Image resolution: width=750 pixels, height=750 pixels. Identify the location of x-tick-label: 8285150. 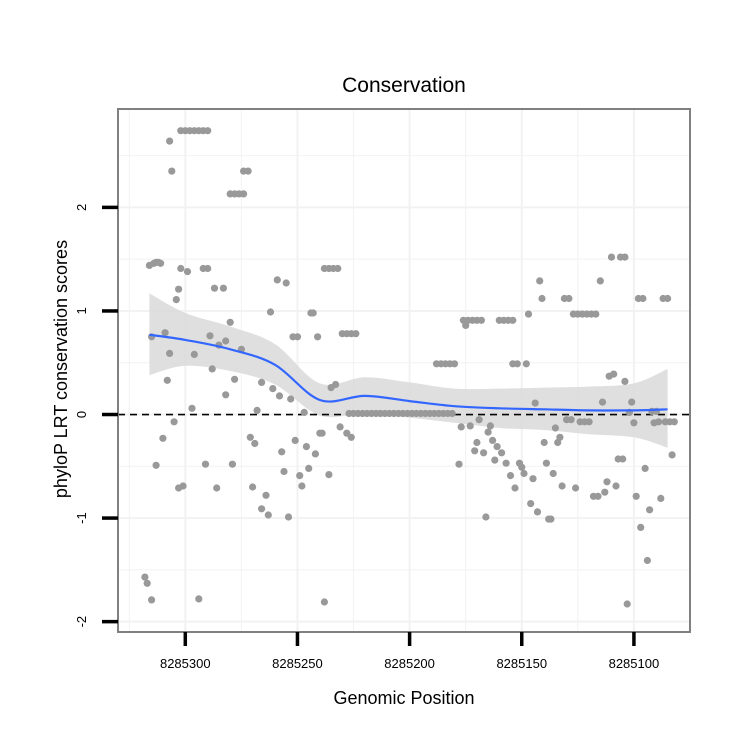
(521, 663).